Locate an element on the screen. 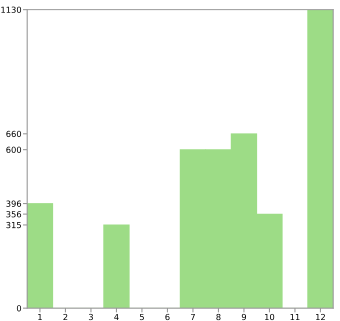 The image size is (340, 321). x-tick-label: 1 is located at coordinates (40, 317).